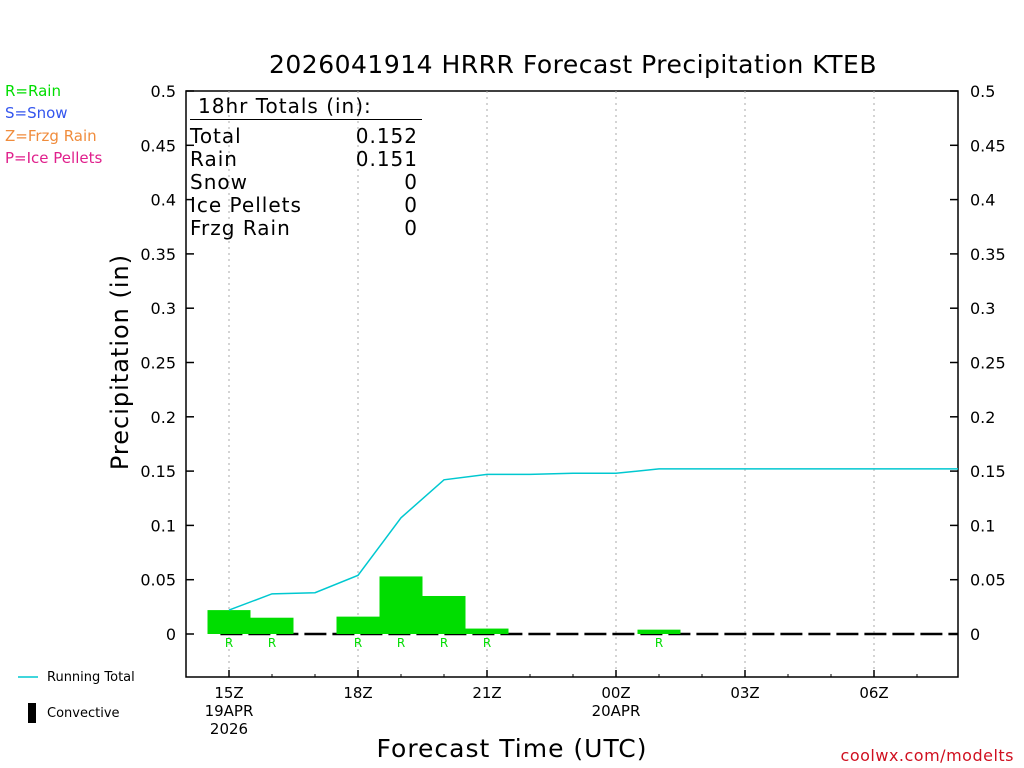 The image size is (1024, 768). I want to click on y-tick-label-right: 0.45, so click(988, 145).